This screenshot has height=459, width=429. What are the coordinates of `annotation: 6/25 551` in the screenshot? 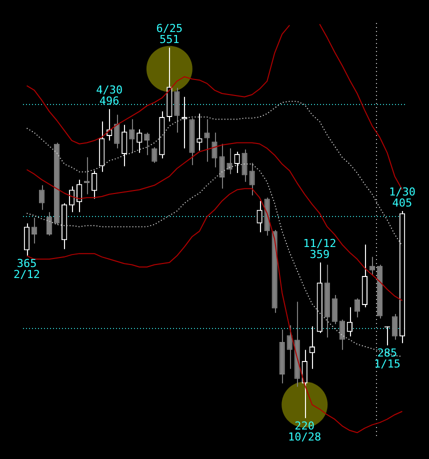 It's located at (169, 34).